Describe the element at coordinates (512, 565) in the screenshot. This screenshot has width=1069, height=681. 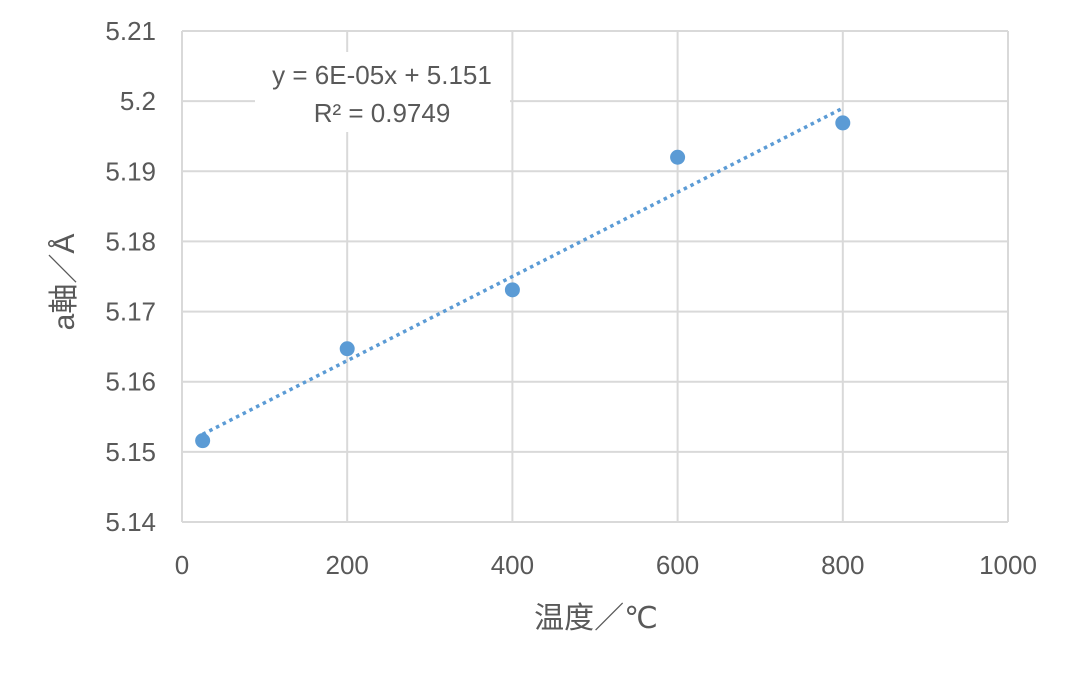
I see `x-tick-label: 400` at that location.